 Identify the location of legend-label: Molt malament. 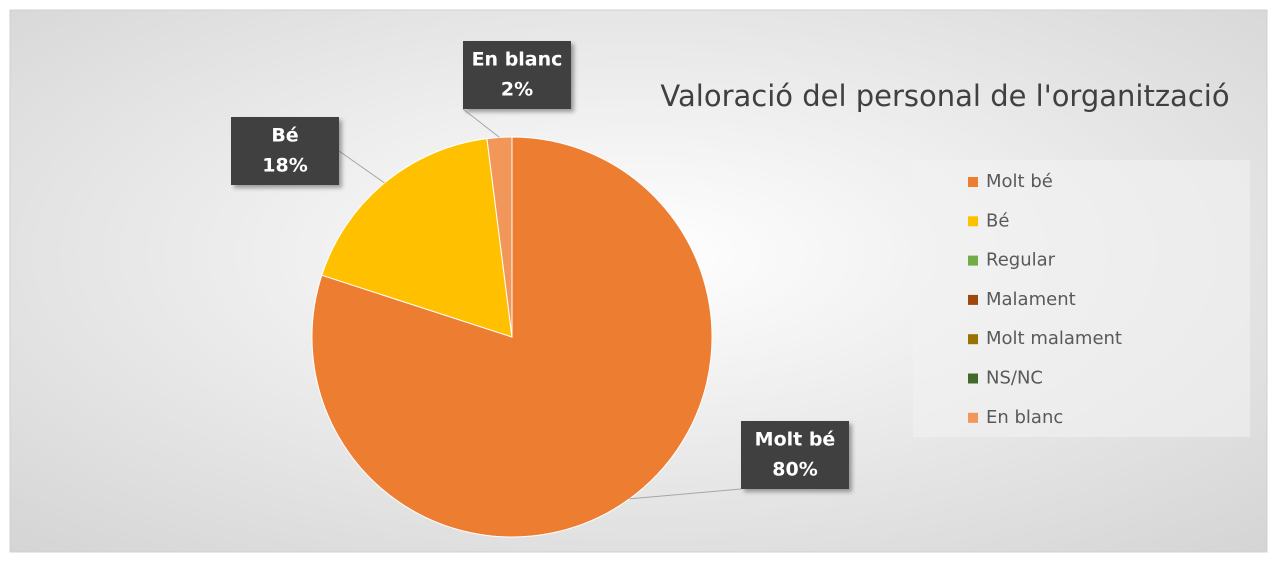
(1054, 338).